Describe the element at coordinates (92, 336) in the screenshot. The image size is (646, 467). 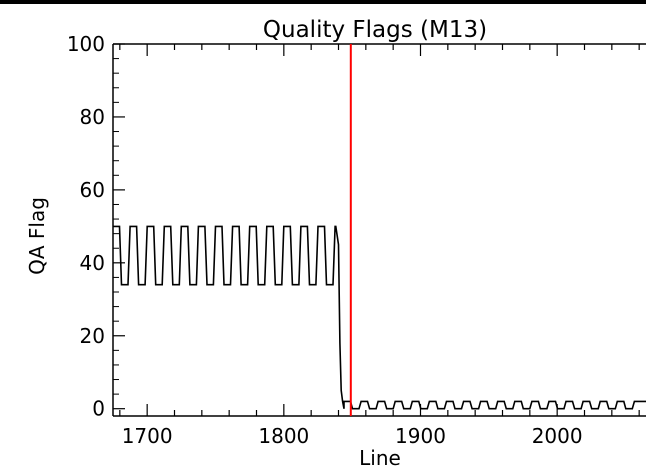
I see `y-tick-label: 20` at that location.